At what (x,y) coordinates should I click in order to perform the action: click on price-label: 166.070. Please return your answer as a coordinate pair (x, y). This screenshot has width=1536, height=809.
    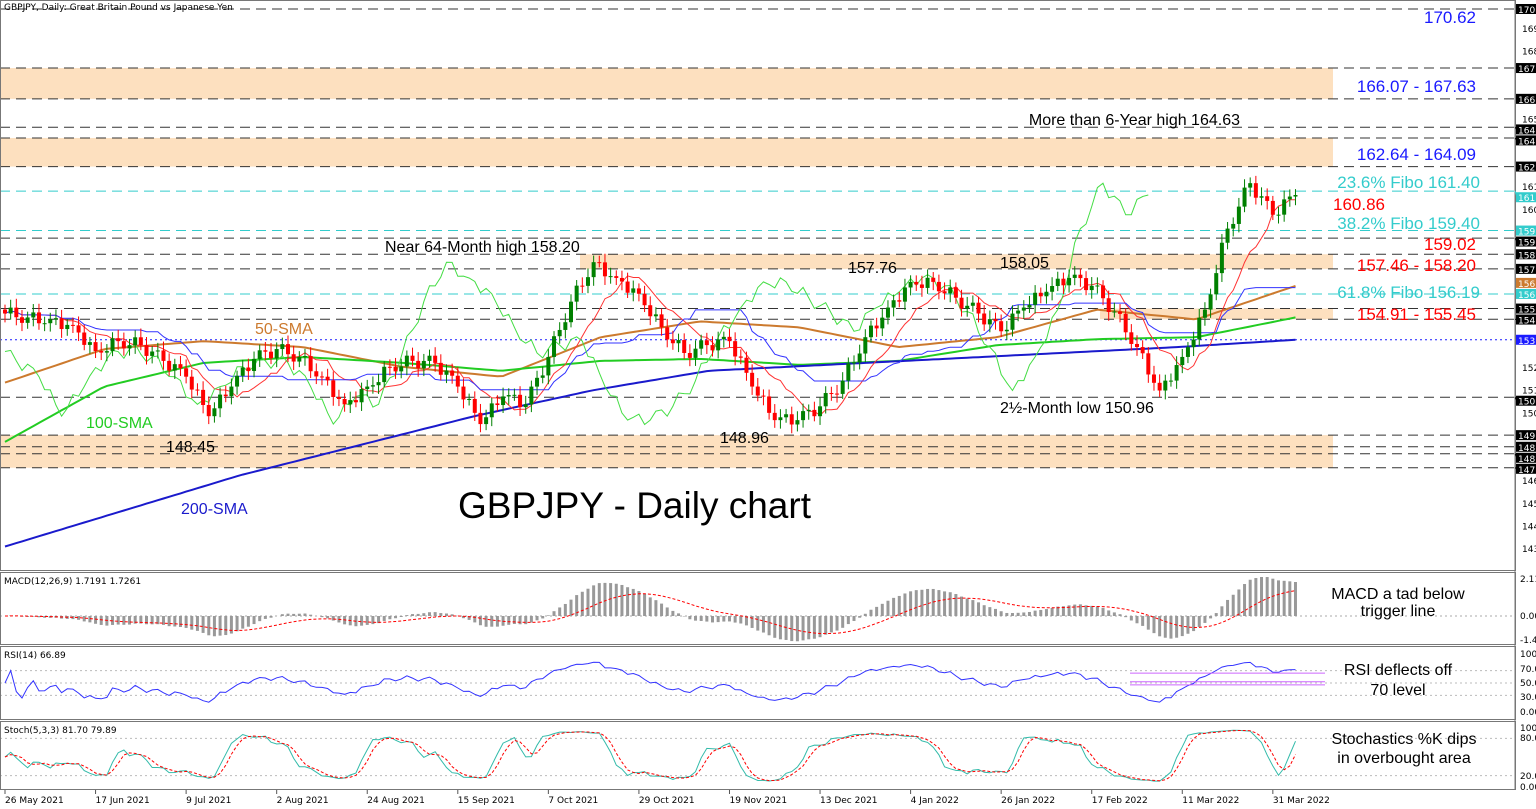
    Looking at the image, I should click on (1527, 101).